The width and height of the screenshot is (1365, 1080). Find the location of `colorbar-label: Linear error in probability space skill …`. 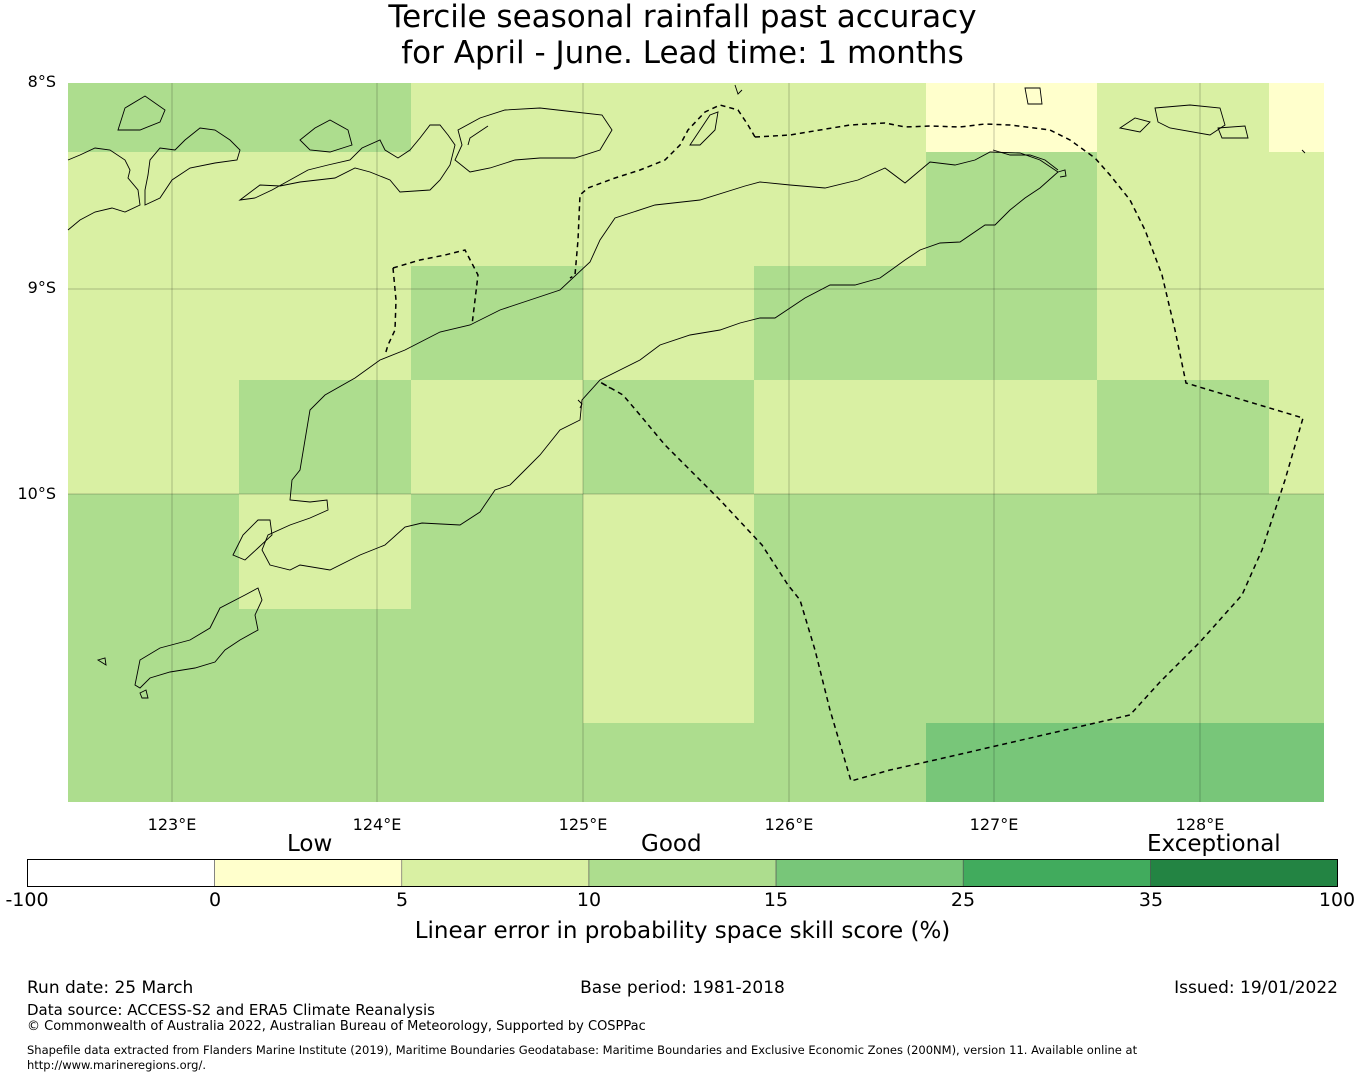

colorbar-label: Linear error in probability space skill … is located at coordinates (682, 931).